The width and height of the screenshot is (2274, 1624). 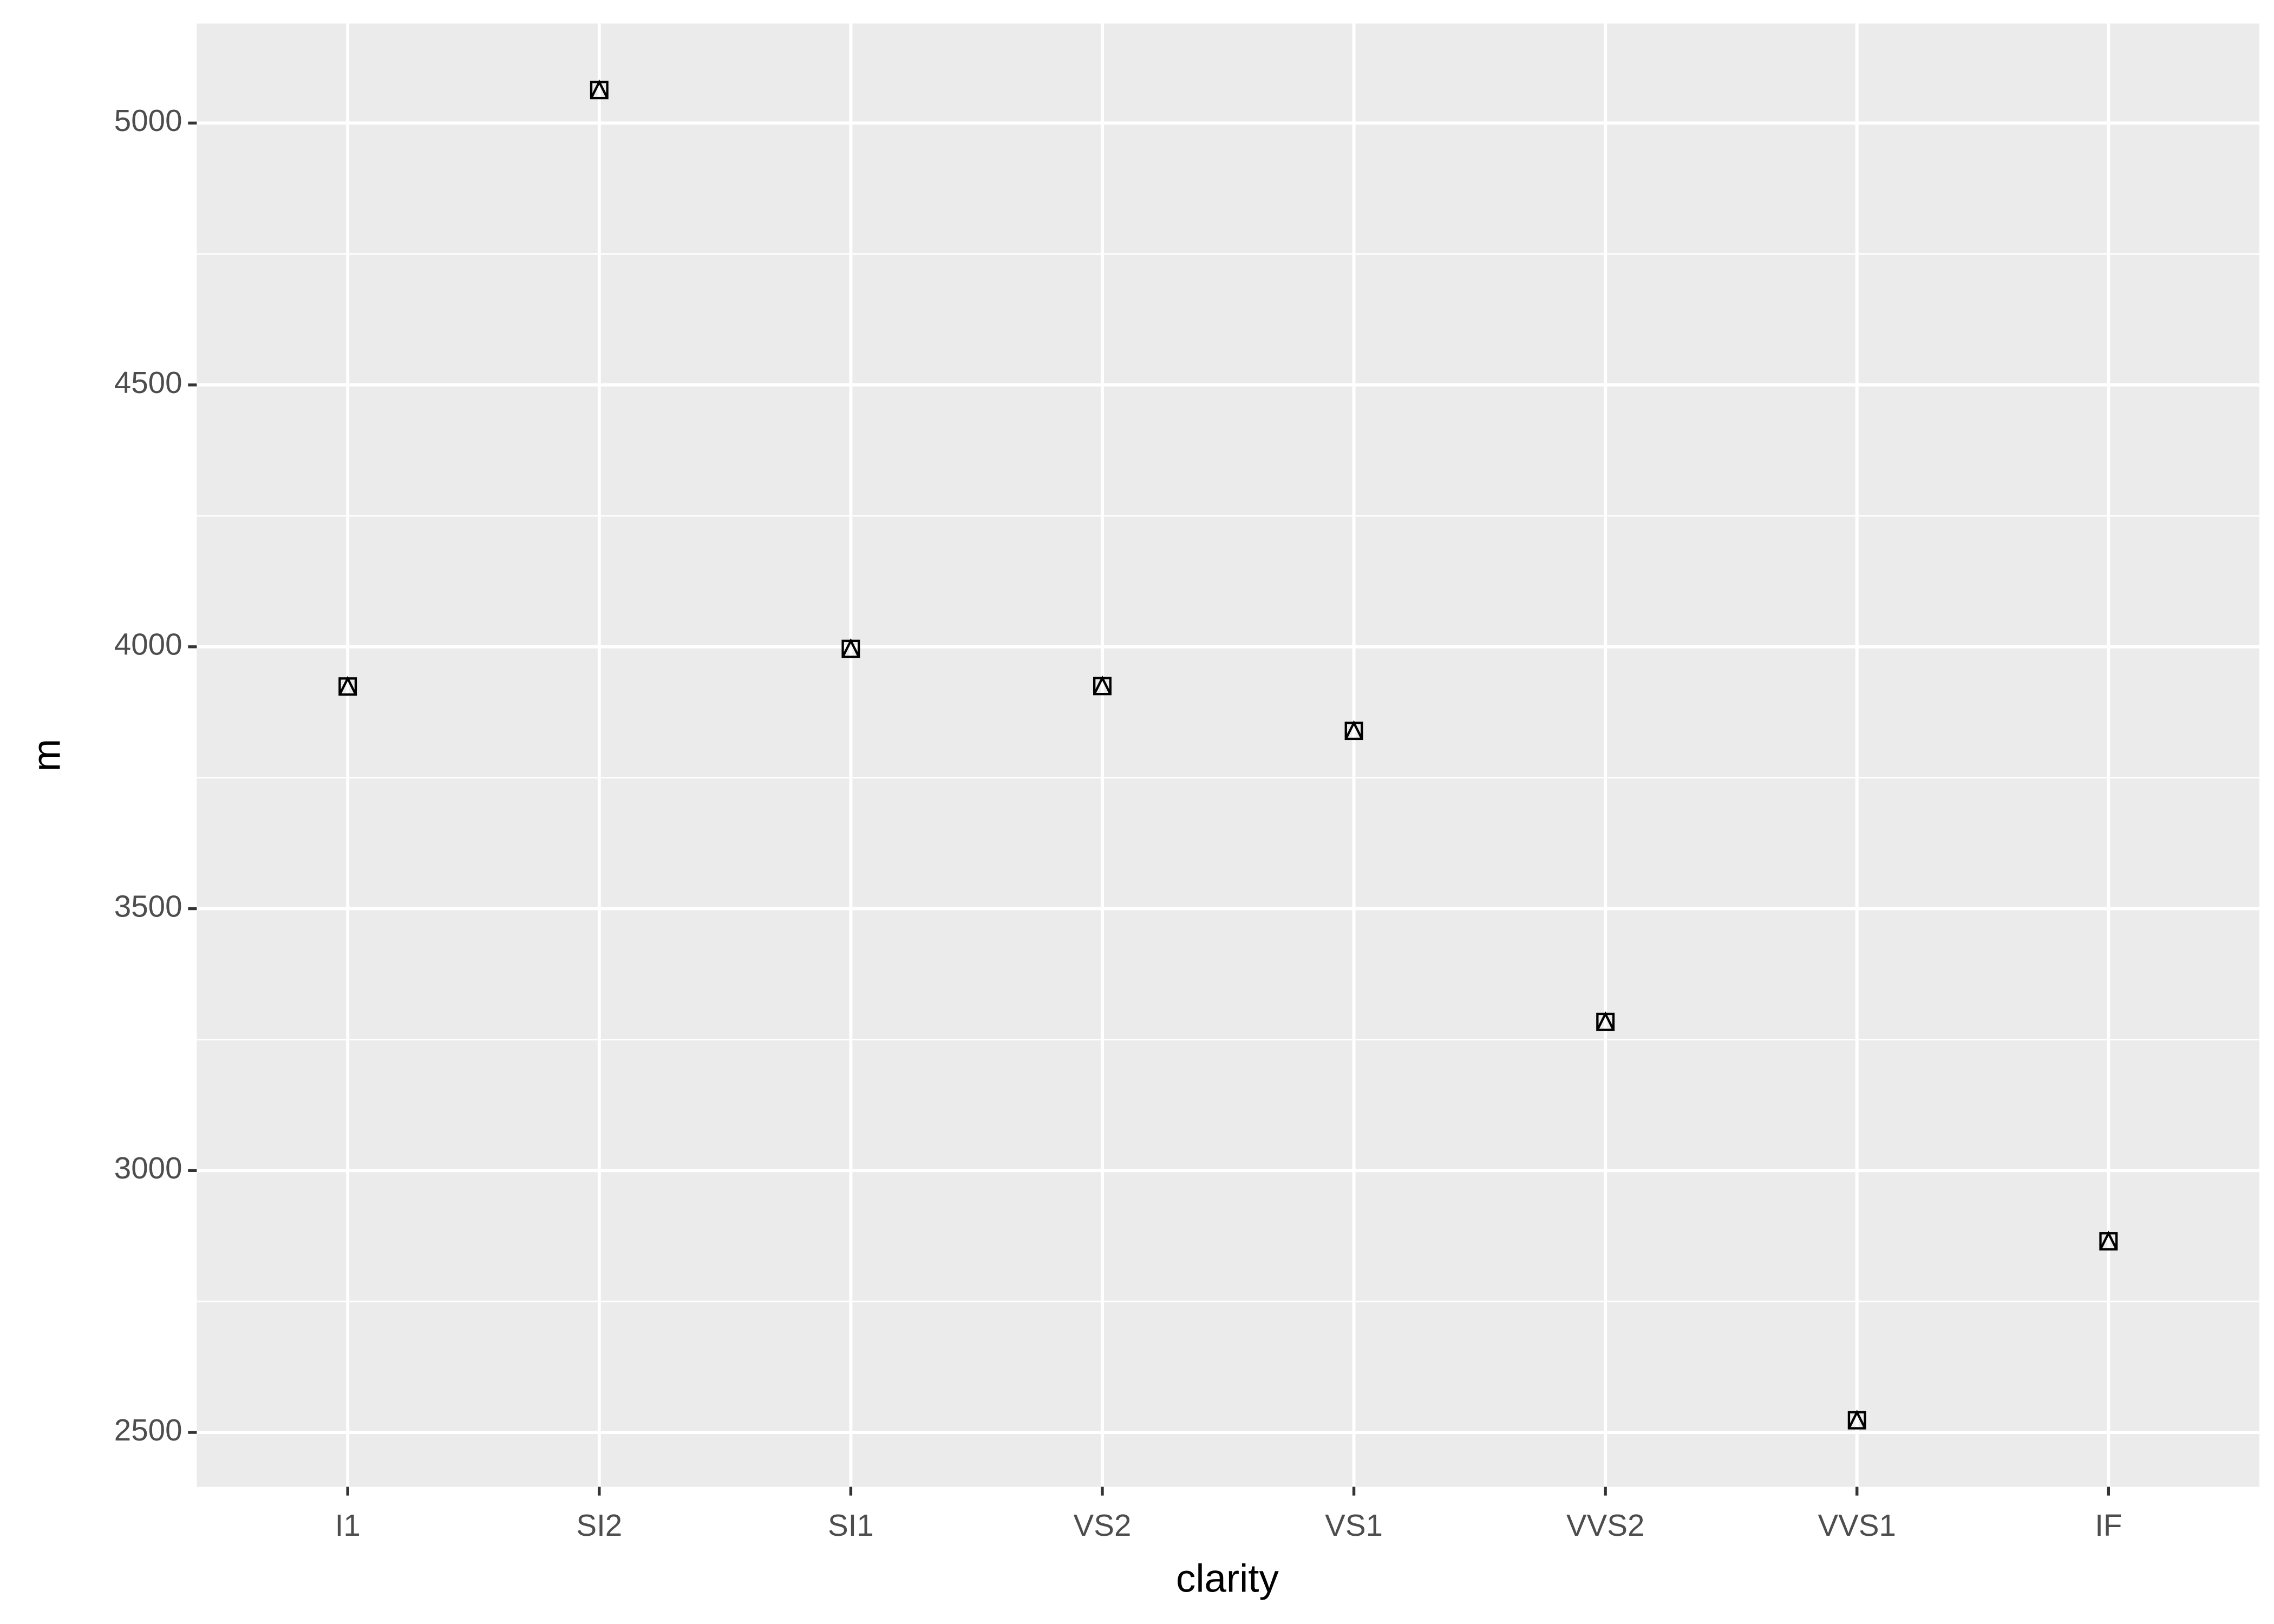 I want to click on y-tick-label: 3500, so click(x=148, y=906).